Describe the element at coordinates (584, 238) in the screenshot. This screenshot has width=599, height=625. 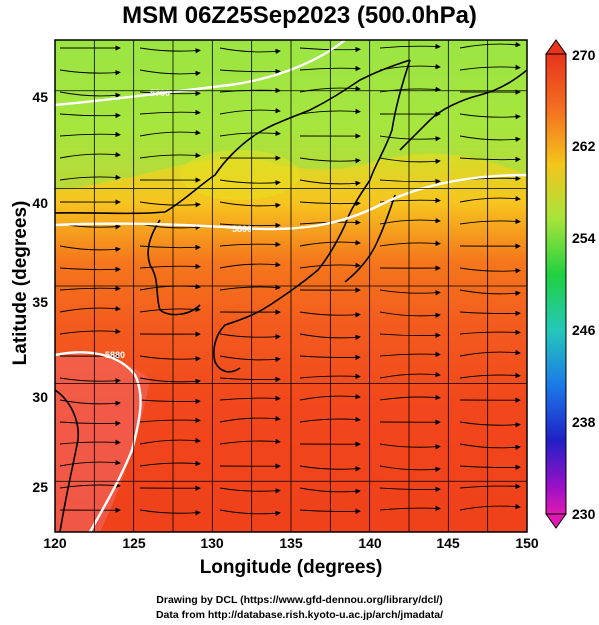
I see `colorbar-tick-label: 254` at that location.